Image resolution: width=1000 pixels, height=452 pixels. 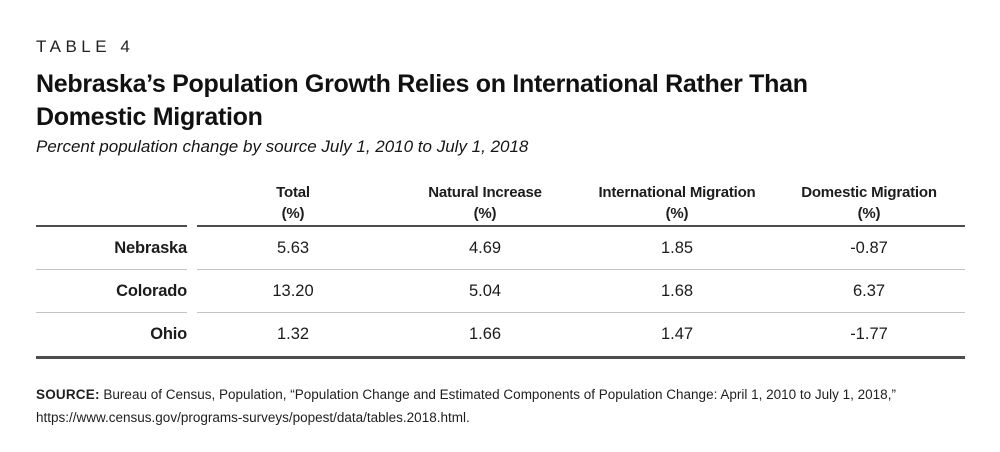 What do you see at coordinates (293, 248) in the screenshot?
I see `cell-value: 5.63` at bounding box center [293, 248].